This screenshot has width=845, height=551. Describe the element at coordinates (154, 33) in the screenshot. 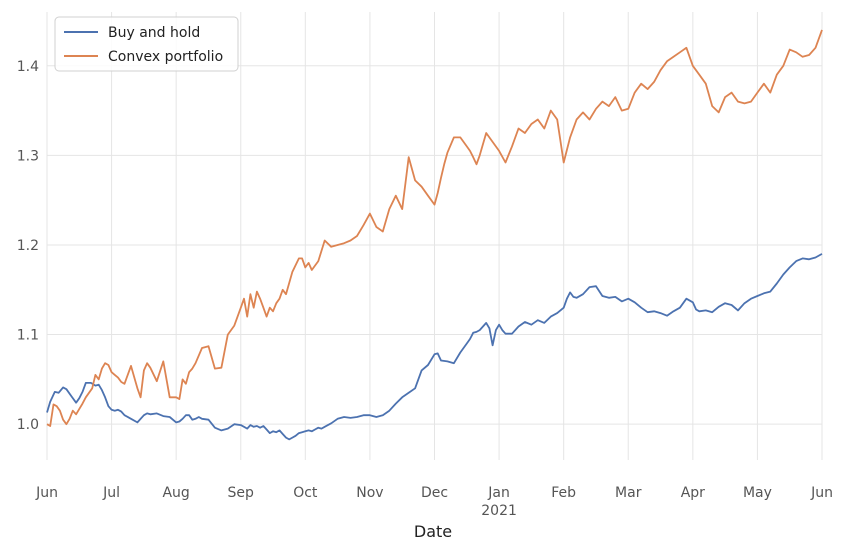

I see `legend-label-buy-and-hold: Buy and hold` at that location.